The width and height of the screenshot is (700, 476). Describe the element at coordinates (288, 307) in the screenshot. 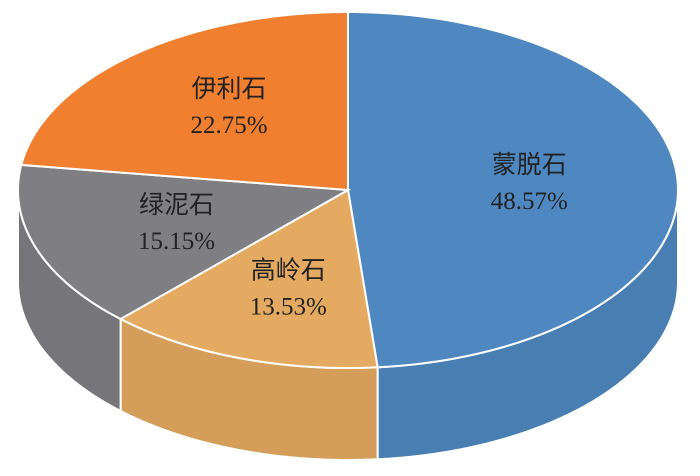

I see `slice-value-label: 13.53%` at that location.